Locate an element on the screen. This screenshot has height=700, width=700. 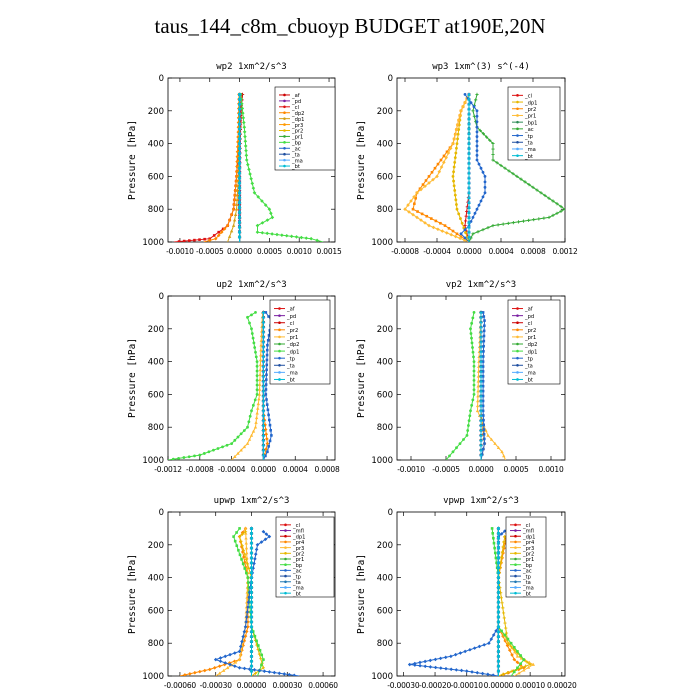
y-tick-label: 200 is located at coordinates (385, 546).